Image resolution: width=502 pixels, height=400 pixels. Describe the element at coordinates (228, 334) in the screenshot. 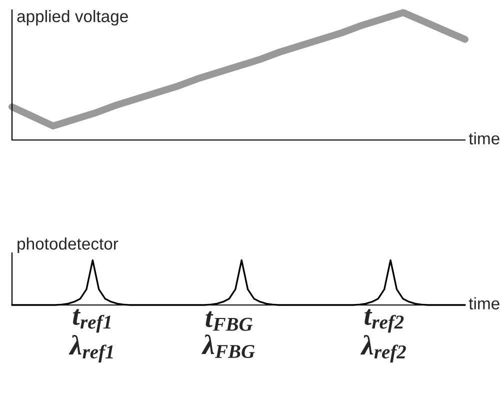

I see `x-tick-label: t$_{FBG}$ λ$_{FBG}$` at that location.